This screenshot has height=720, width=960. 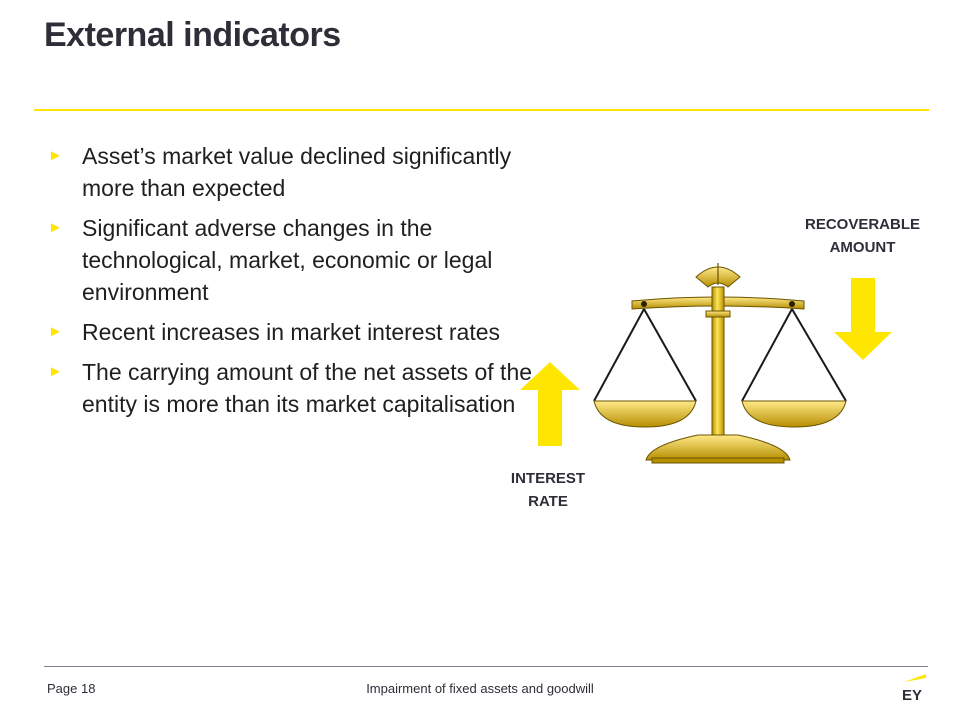 What do you see at coordinates (486, 666) in the screenshot?
I see `footer-divider` at bounding box center [486, 666].